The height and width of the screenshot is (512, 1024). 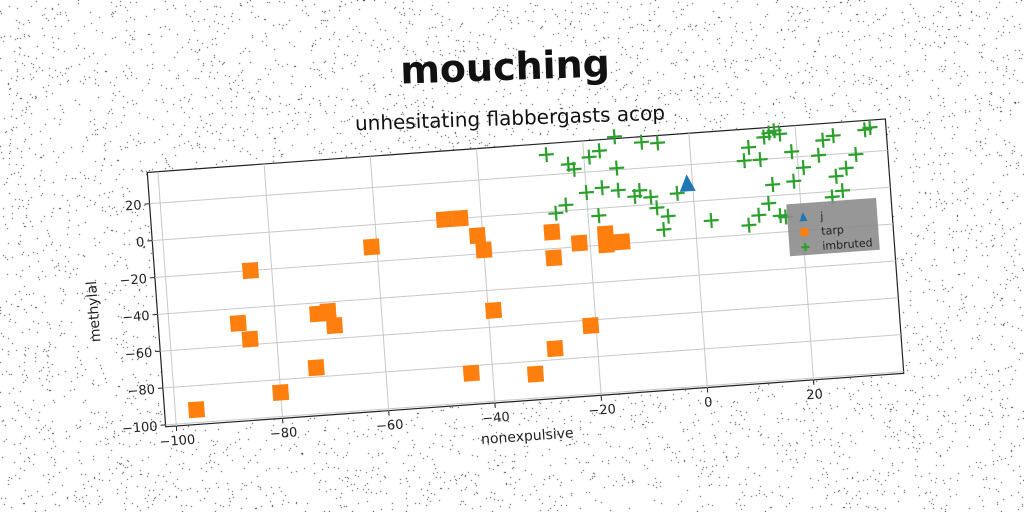 What do you see at coordinates (708, 403) in the screenshot?
I see `x-tick-label: 0` at bounding box center [708, 403].